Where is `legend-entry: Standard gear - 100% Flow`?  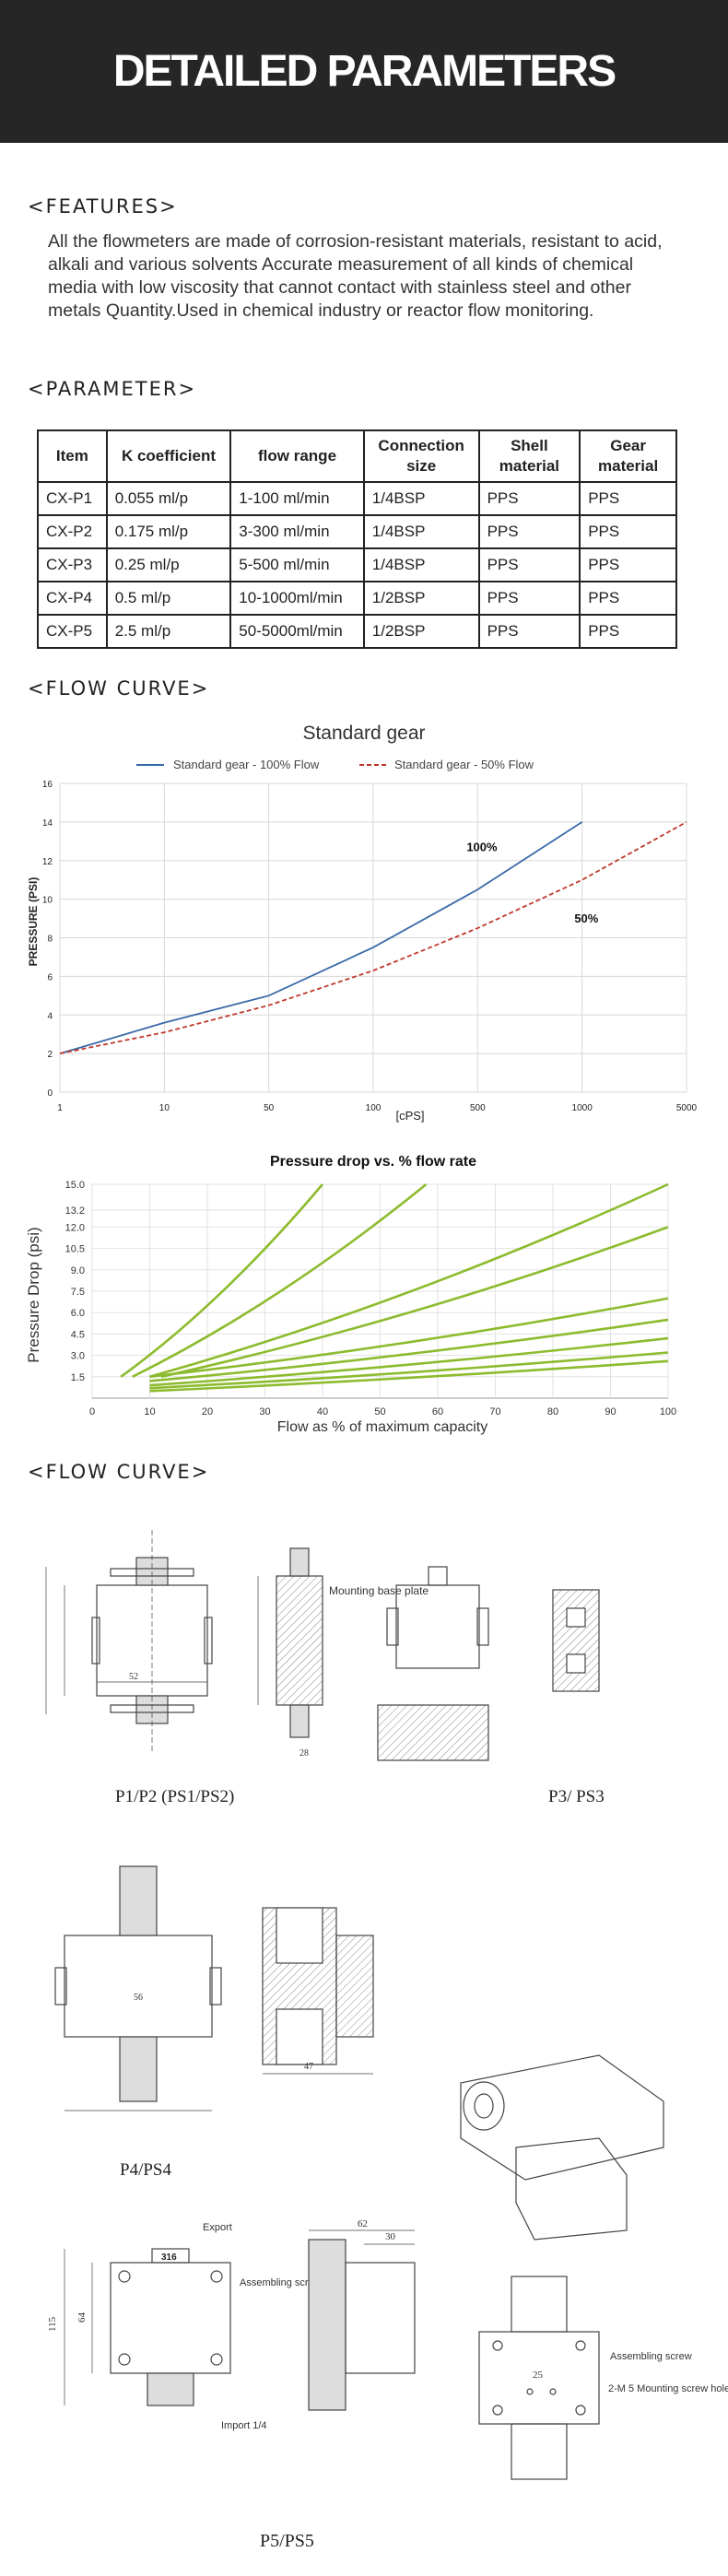
legend-entry: Standard gear - 100% Flow is located at coordinates (246, 764).